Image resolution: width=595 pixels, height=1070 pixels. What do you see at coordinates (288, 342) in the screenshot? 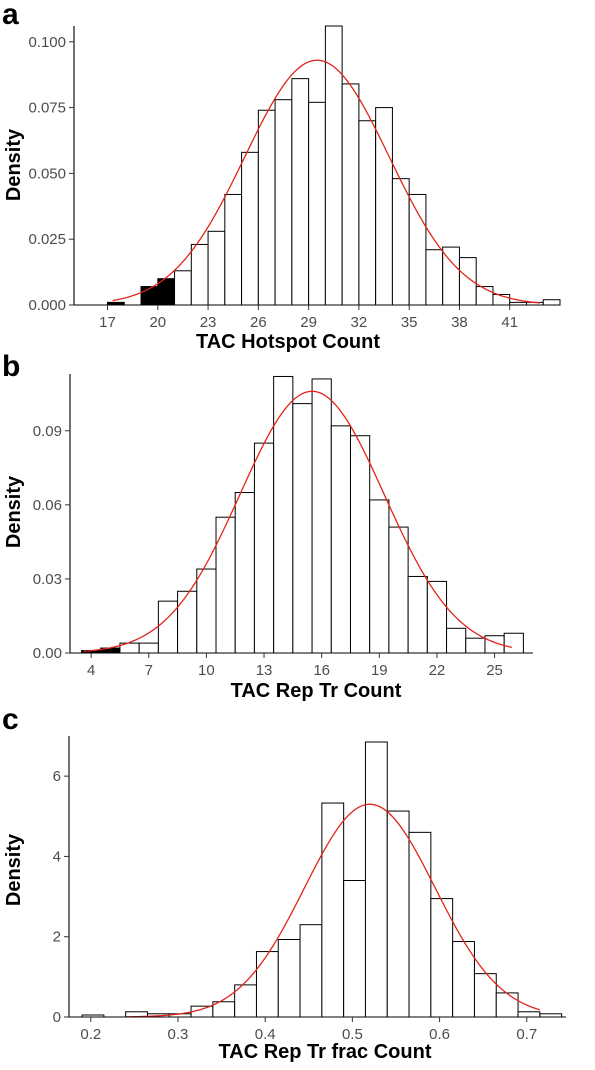
I see `x-axis-title: TAC Hotspot Count` at bounding box center [288, 342].